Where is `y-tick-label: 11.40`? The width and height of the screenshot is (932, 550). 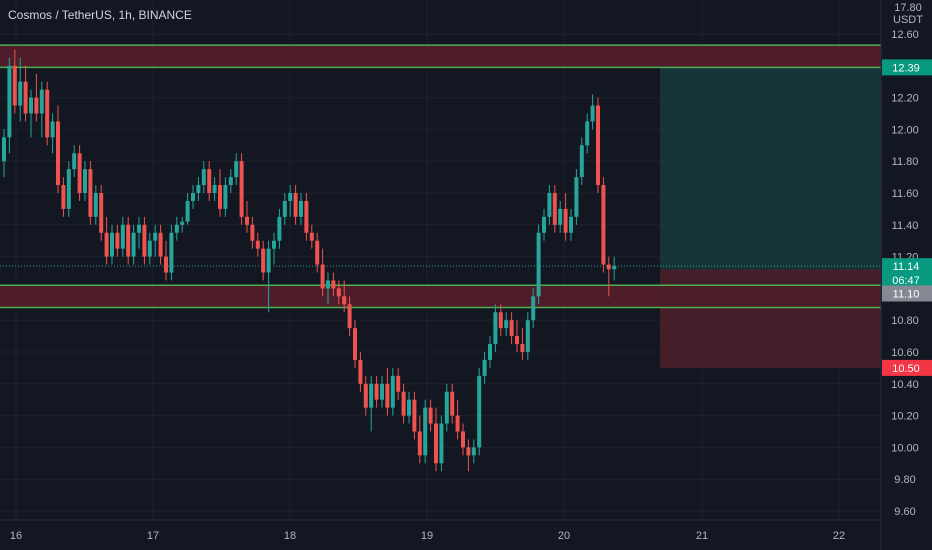
y-tick-label: 11.40 is located at coordinates (905, 226).